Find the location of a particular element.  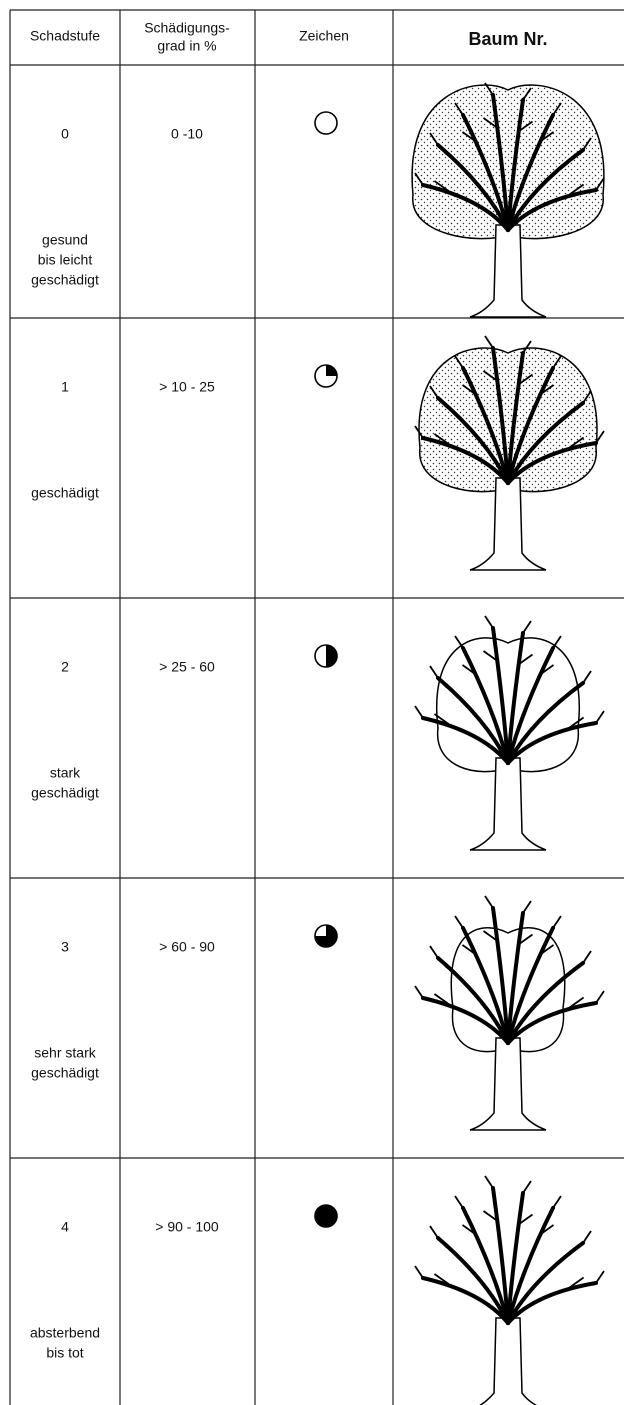

range: > 25 - 60 is located at coordinates (187, 667).